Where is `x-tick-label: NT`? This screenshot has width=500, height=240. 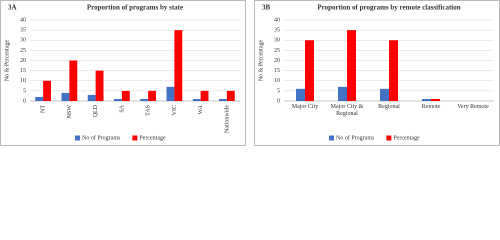 x-tick-label: NT is located at coordinates (44, 109).